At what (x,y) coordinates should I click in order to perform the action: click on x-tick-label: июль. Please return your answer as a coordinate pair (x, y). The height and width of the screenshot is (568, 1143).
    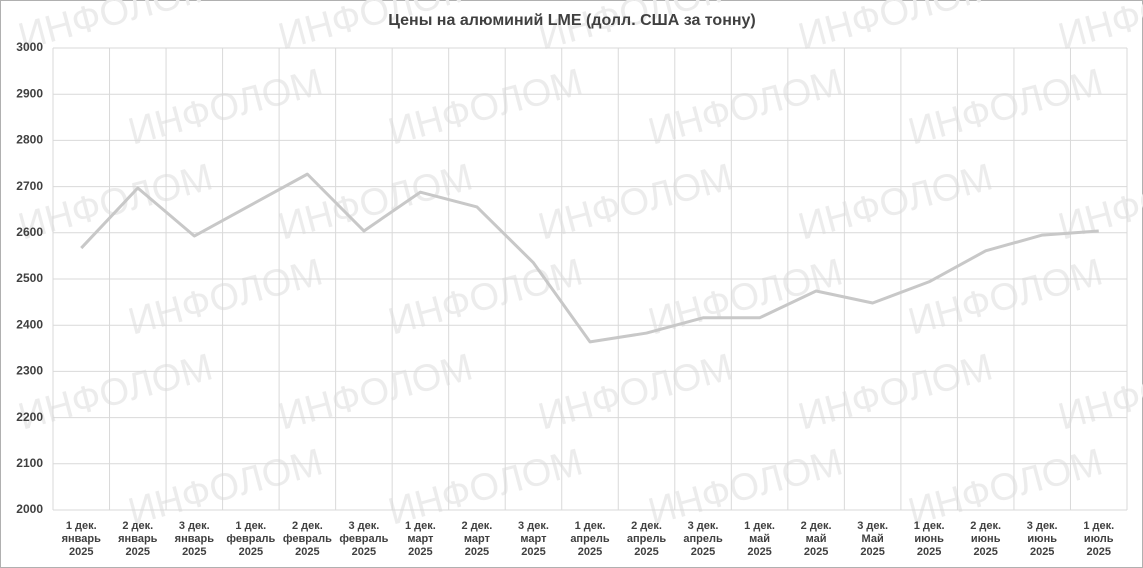
    Looking at the image, I should click on (1099, 539).